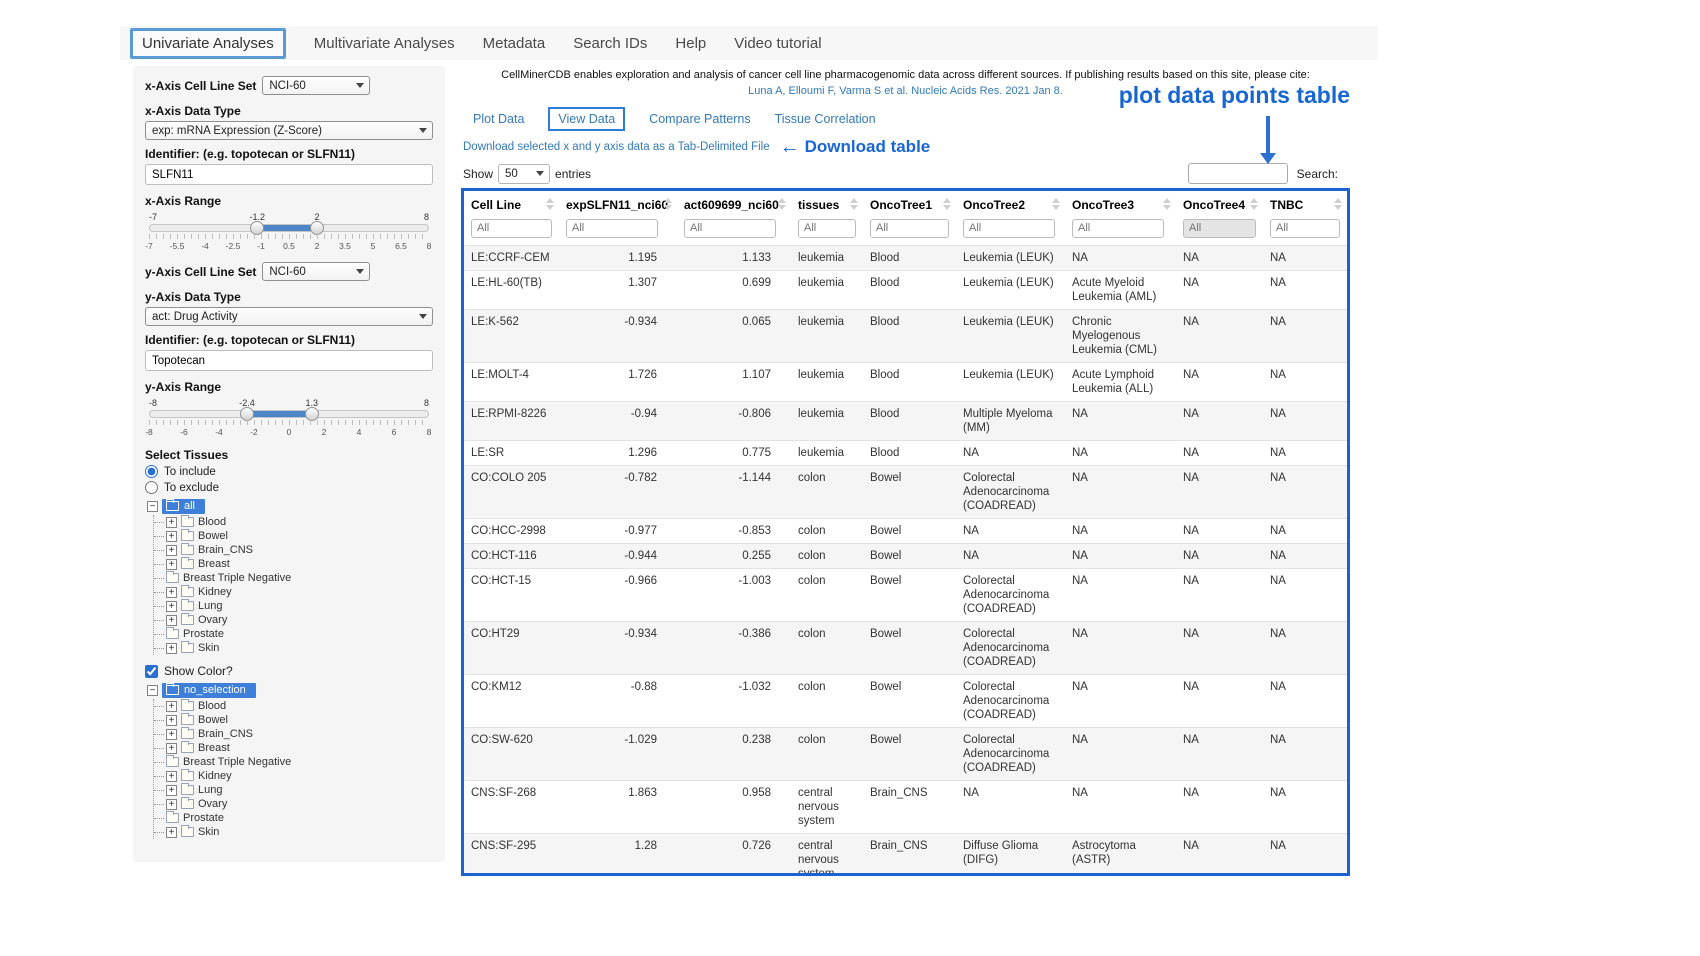  I want to click on column-header-oncotree4: OncoTree4, so click(1219, 204).